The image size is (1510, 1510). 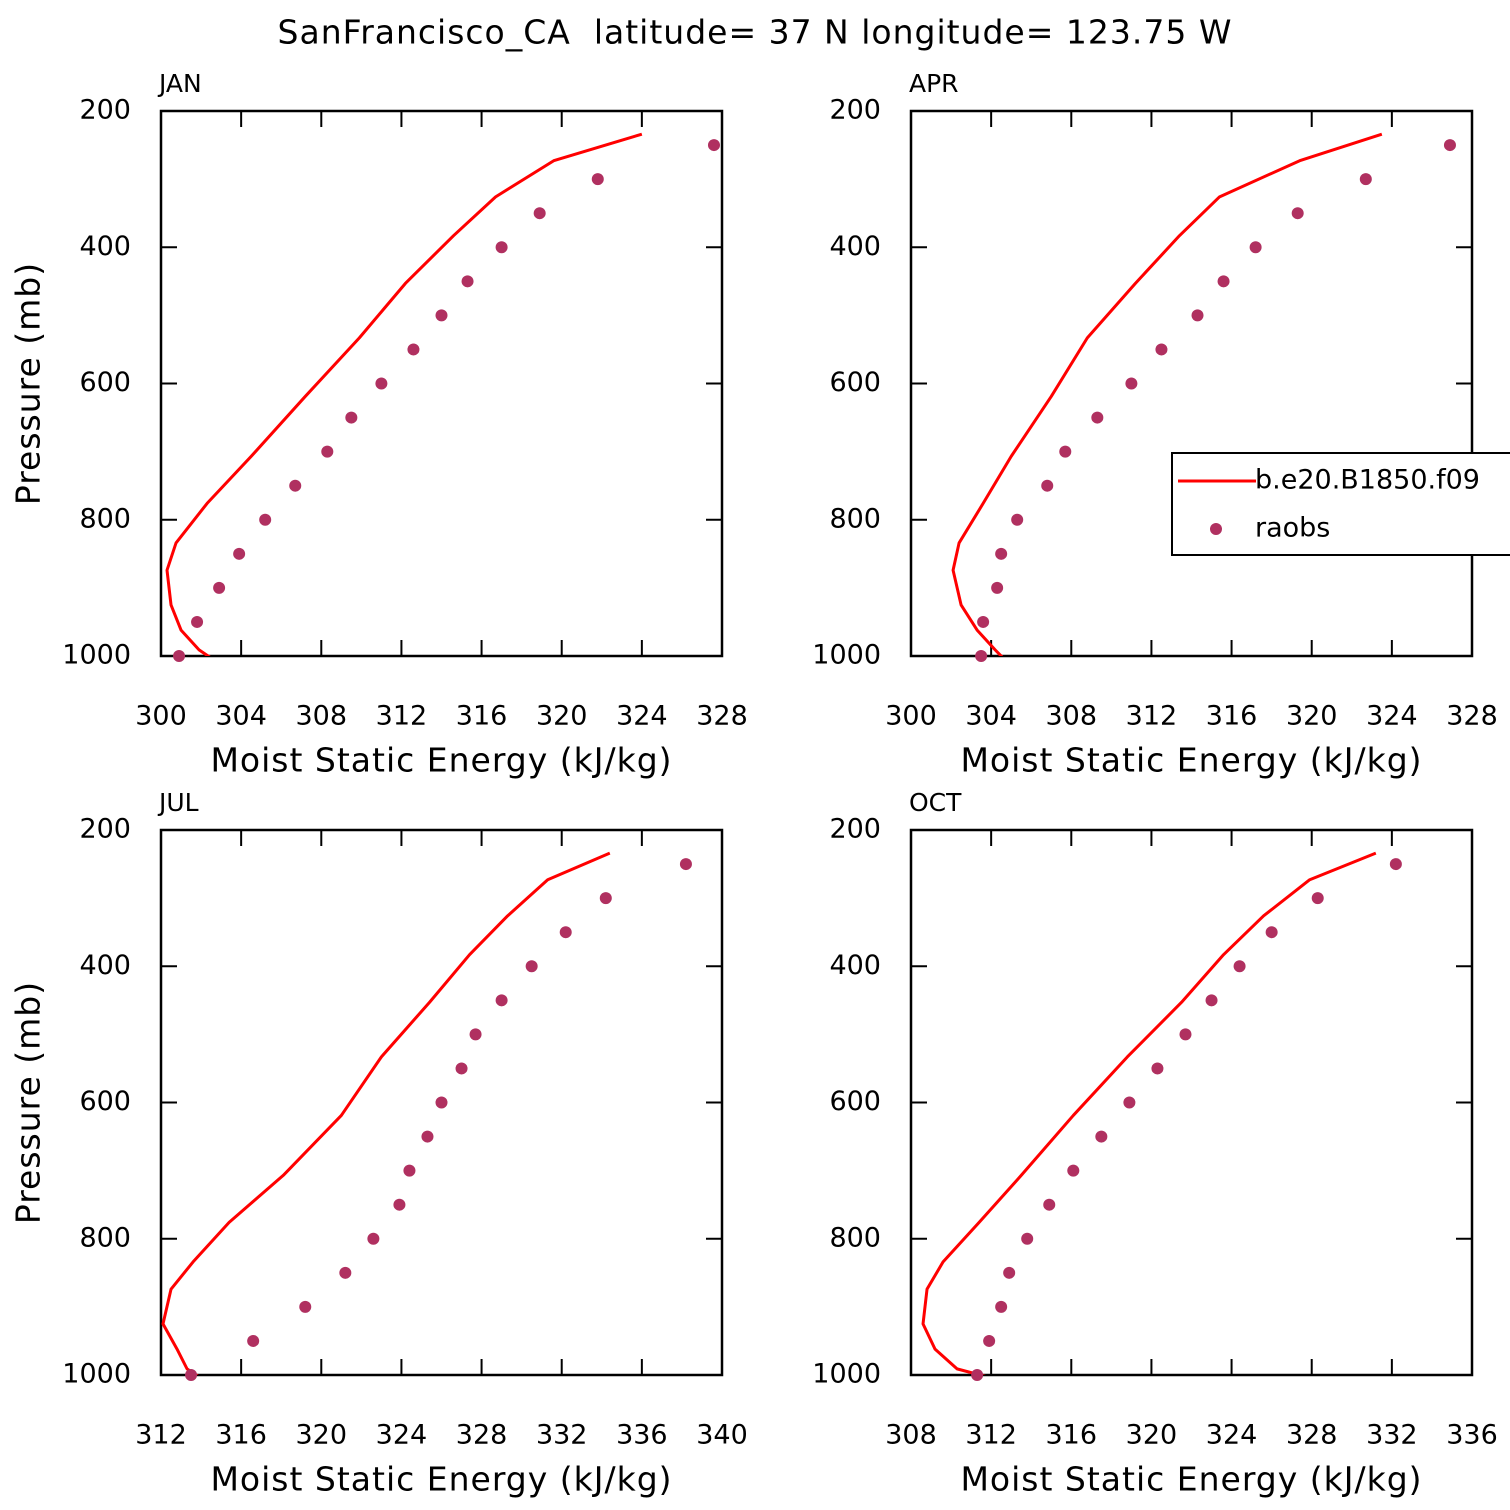 I want to click on legend-dot, so click(x=1216, y=529).